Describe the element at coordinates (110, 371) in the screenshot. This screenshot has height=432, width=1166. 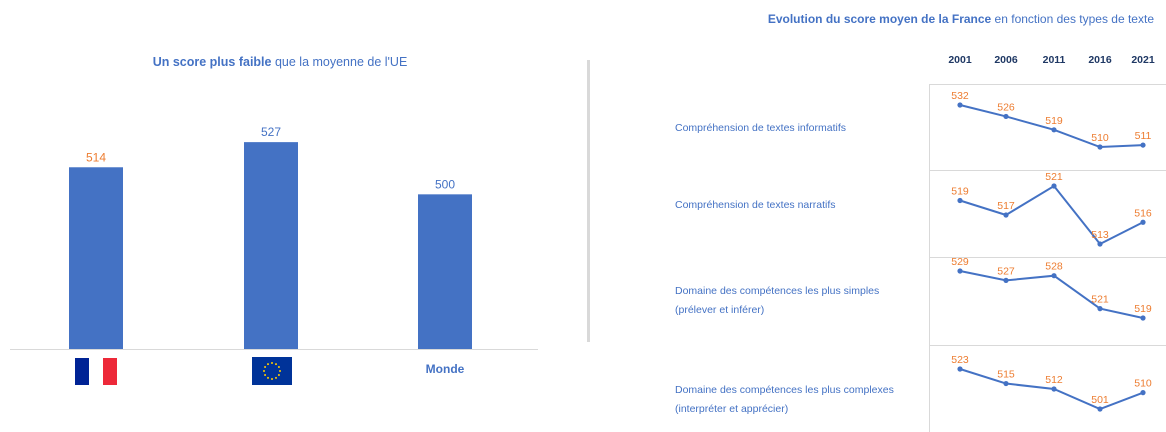
I see `france-flag-red` at that location.